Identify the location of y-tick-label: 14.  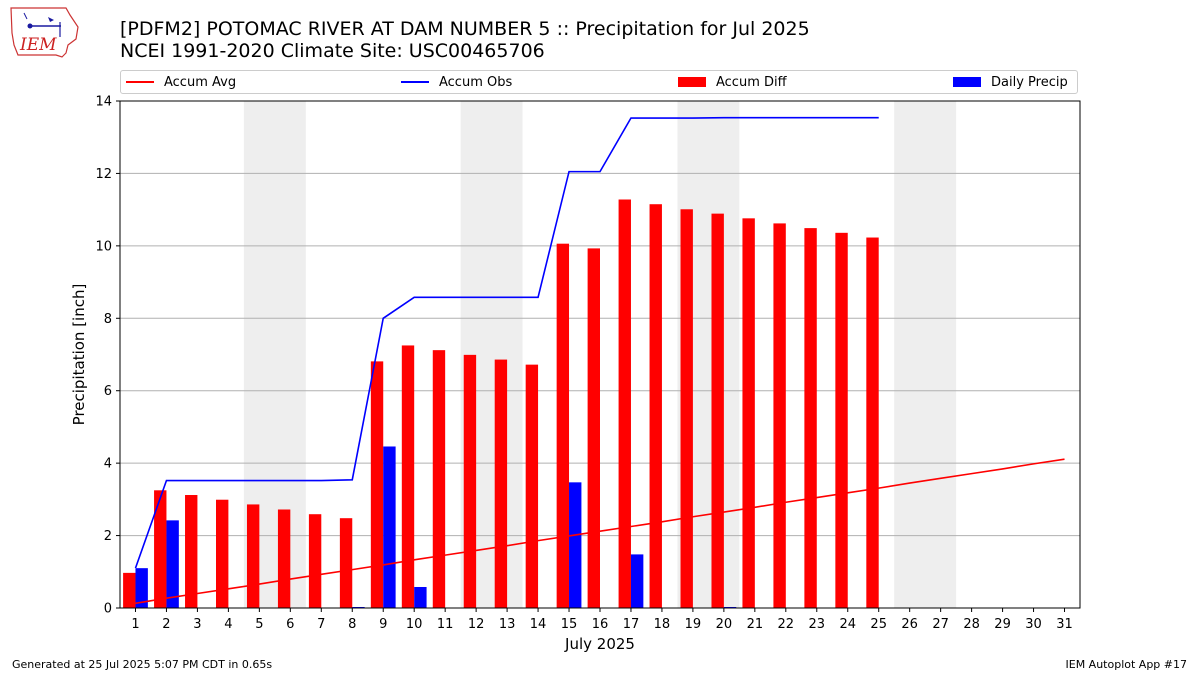
(103, 102).